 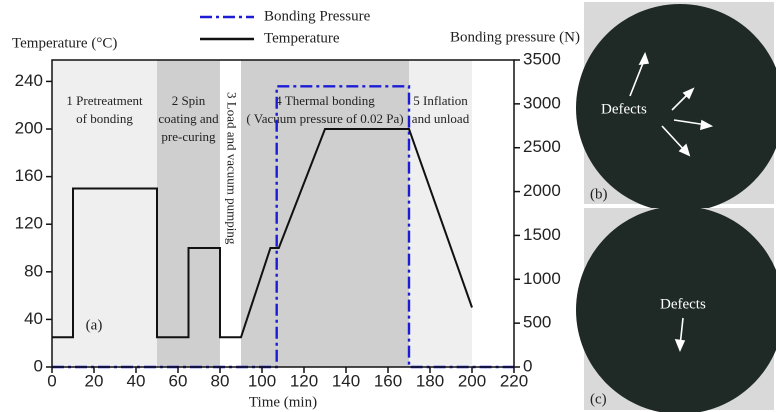 I want to click on x-tick-label: 60, so click(x=178, y=380).